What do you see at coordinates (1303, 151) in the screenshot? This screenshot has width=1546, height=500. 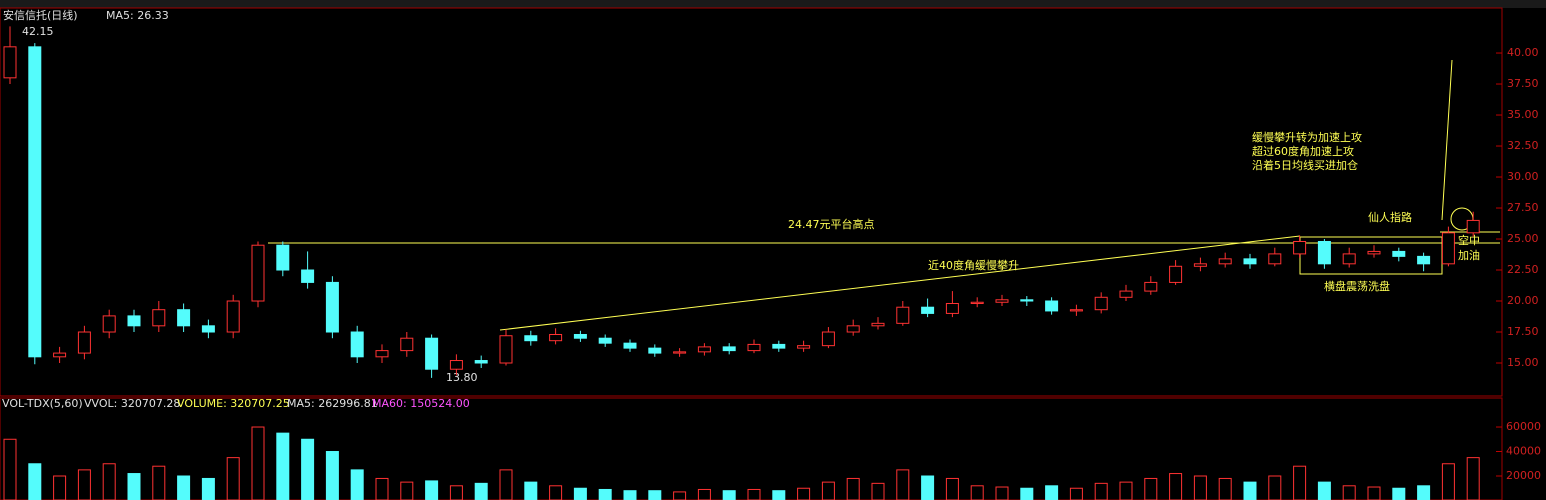 I see `annotation: 超过60度角加速上攻` at bounding box center [1303, 151].